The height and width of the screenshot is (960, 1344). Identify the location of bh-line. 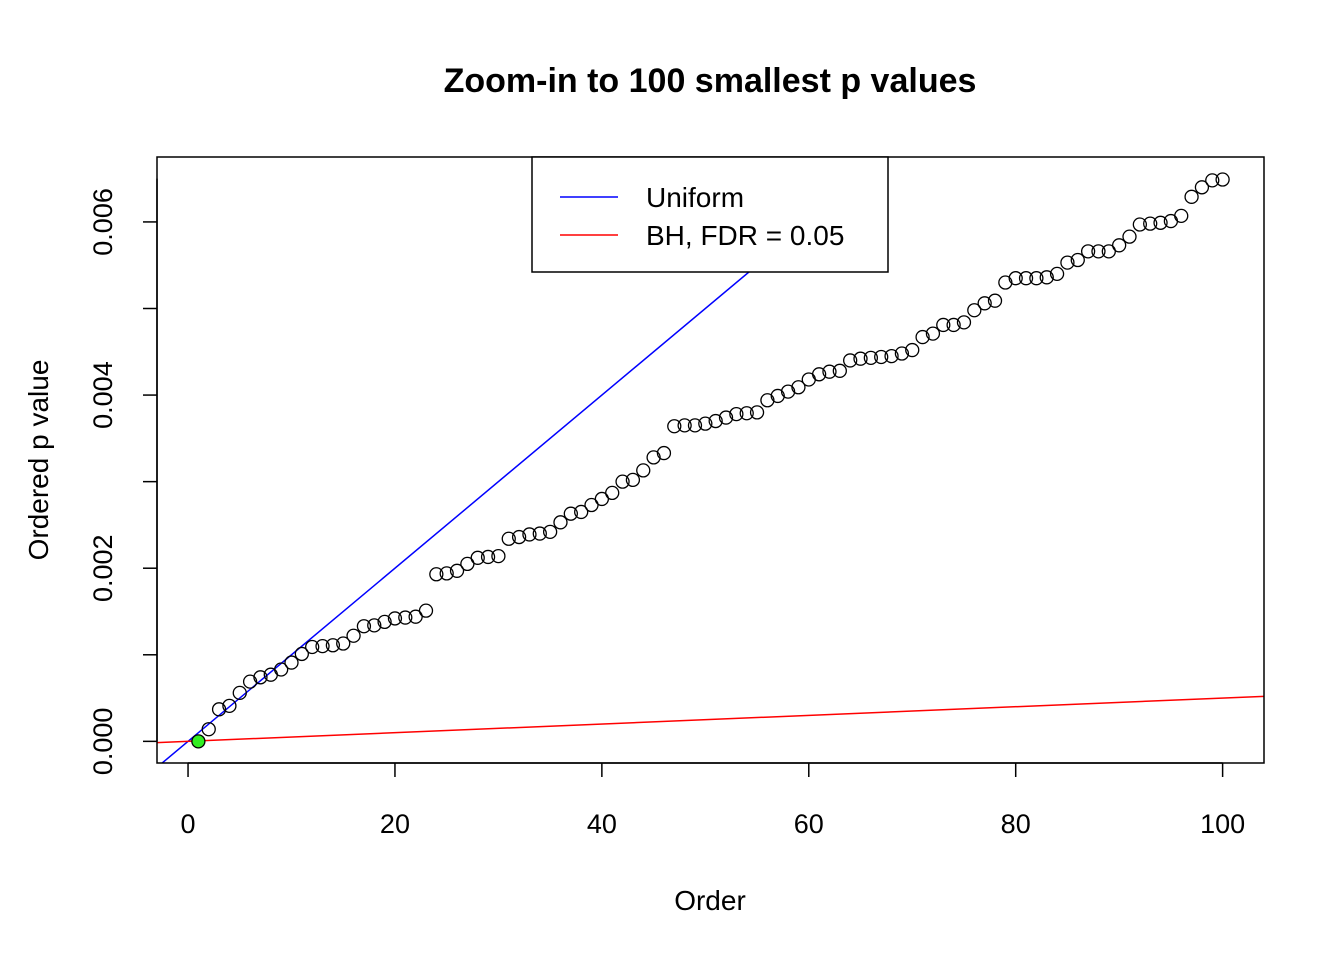
(710, 719).